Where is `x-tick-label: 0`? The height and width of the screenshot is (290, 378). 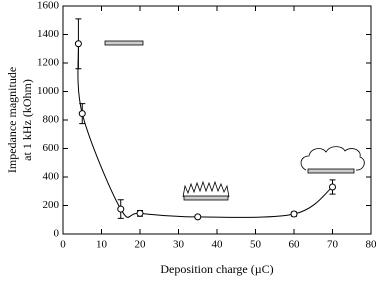 x-tick-label: 0 is located at coordinates (63, 245).